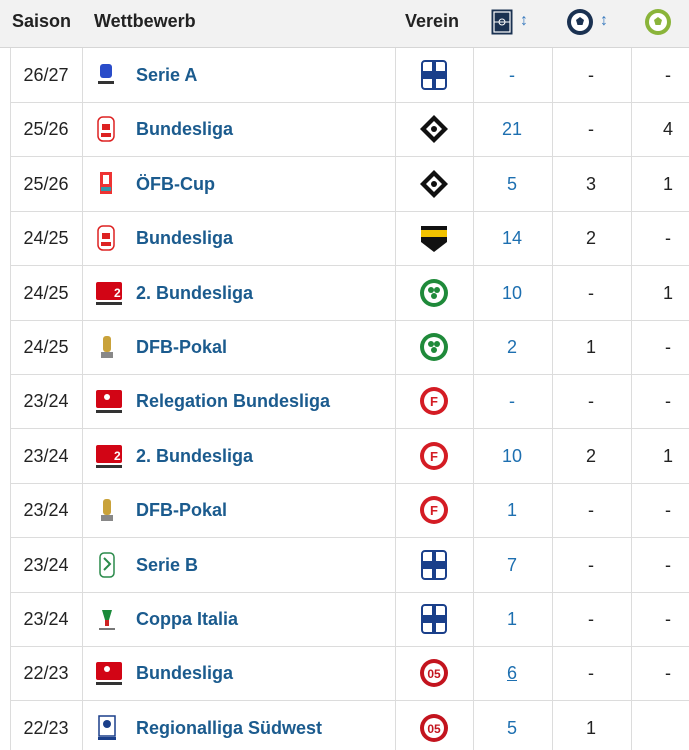 This screenshot has width=689, height=750. Describe the element at coordinates (502, 22) in the screenshot. I see `appearances-icon` at that location.